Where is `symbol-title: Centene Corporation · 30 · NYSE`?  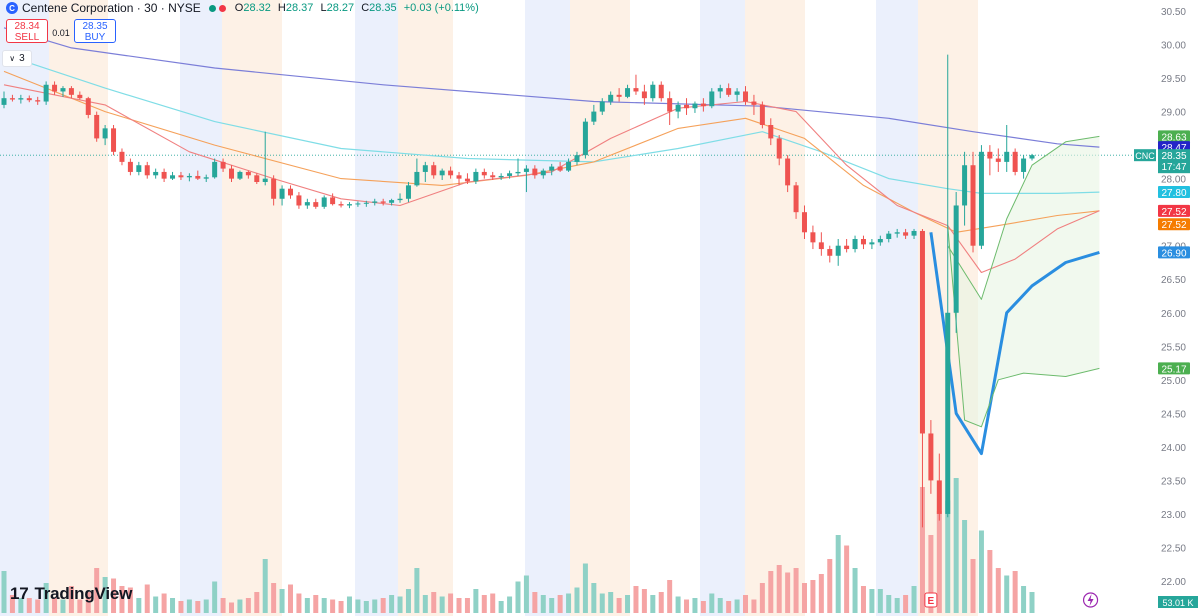
symbol-title: Centene Corporation · 30 · NYSE is located at coordinates (111, 8).